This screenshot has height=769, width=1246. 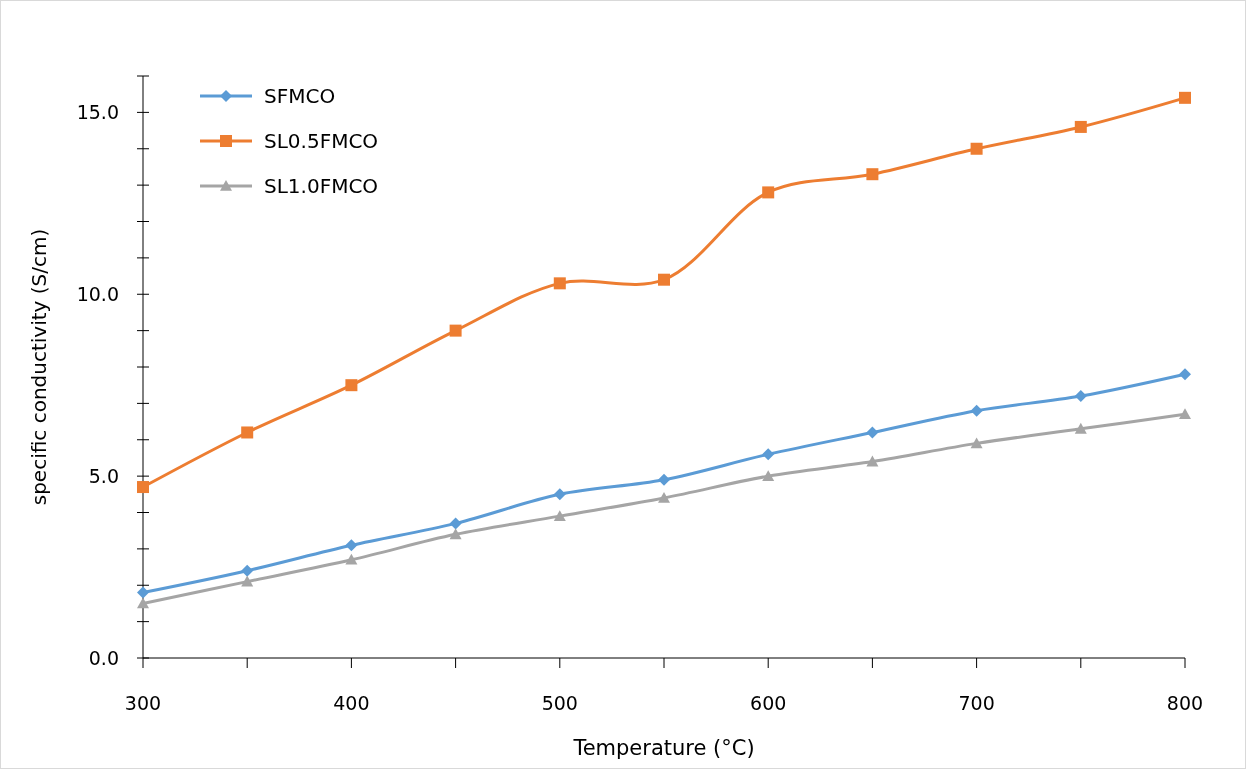 I want to click on legend-label: SFMCO, so click(x=300, y=96).